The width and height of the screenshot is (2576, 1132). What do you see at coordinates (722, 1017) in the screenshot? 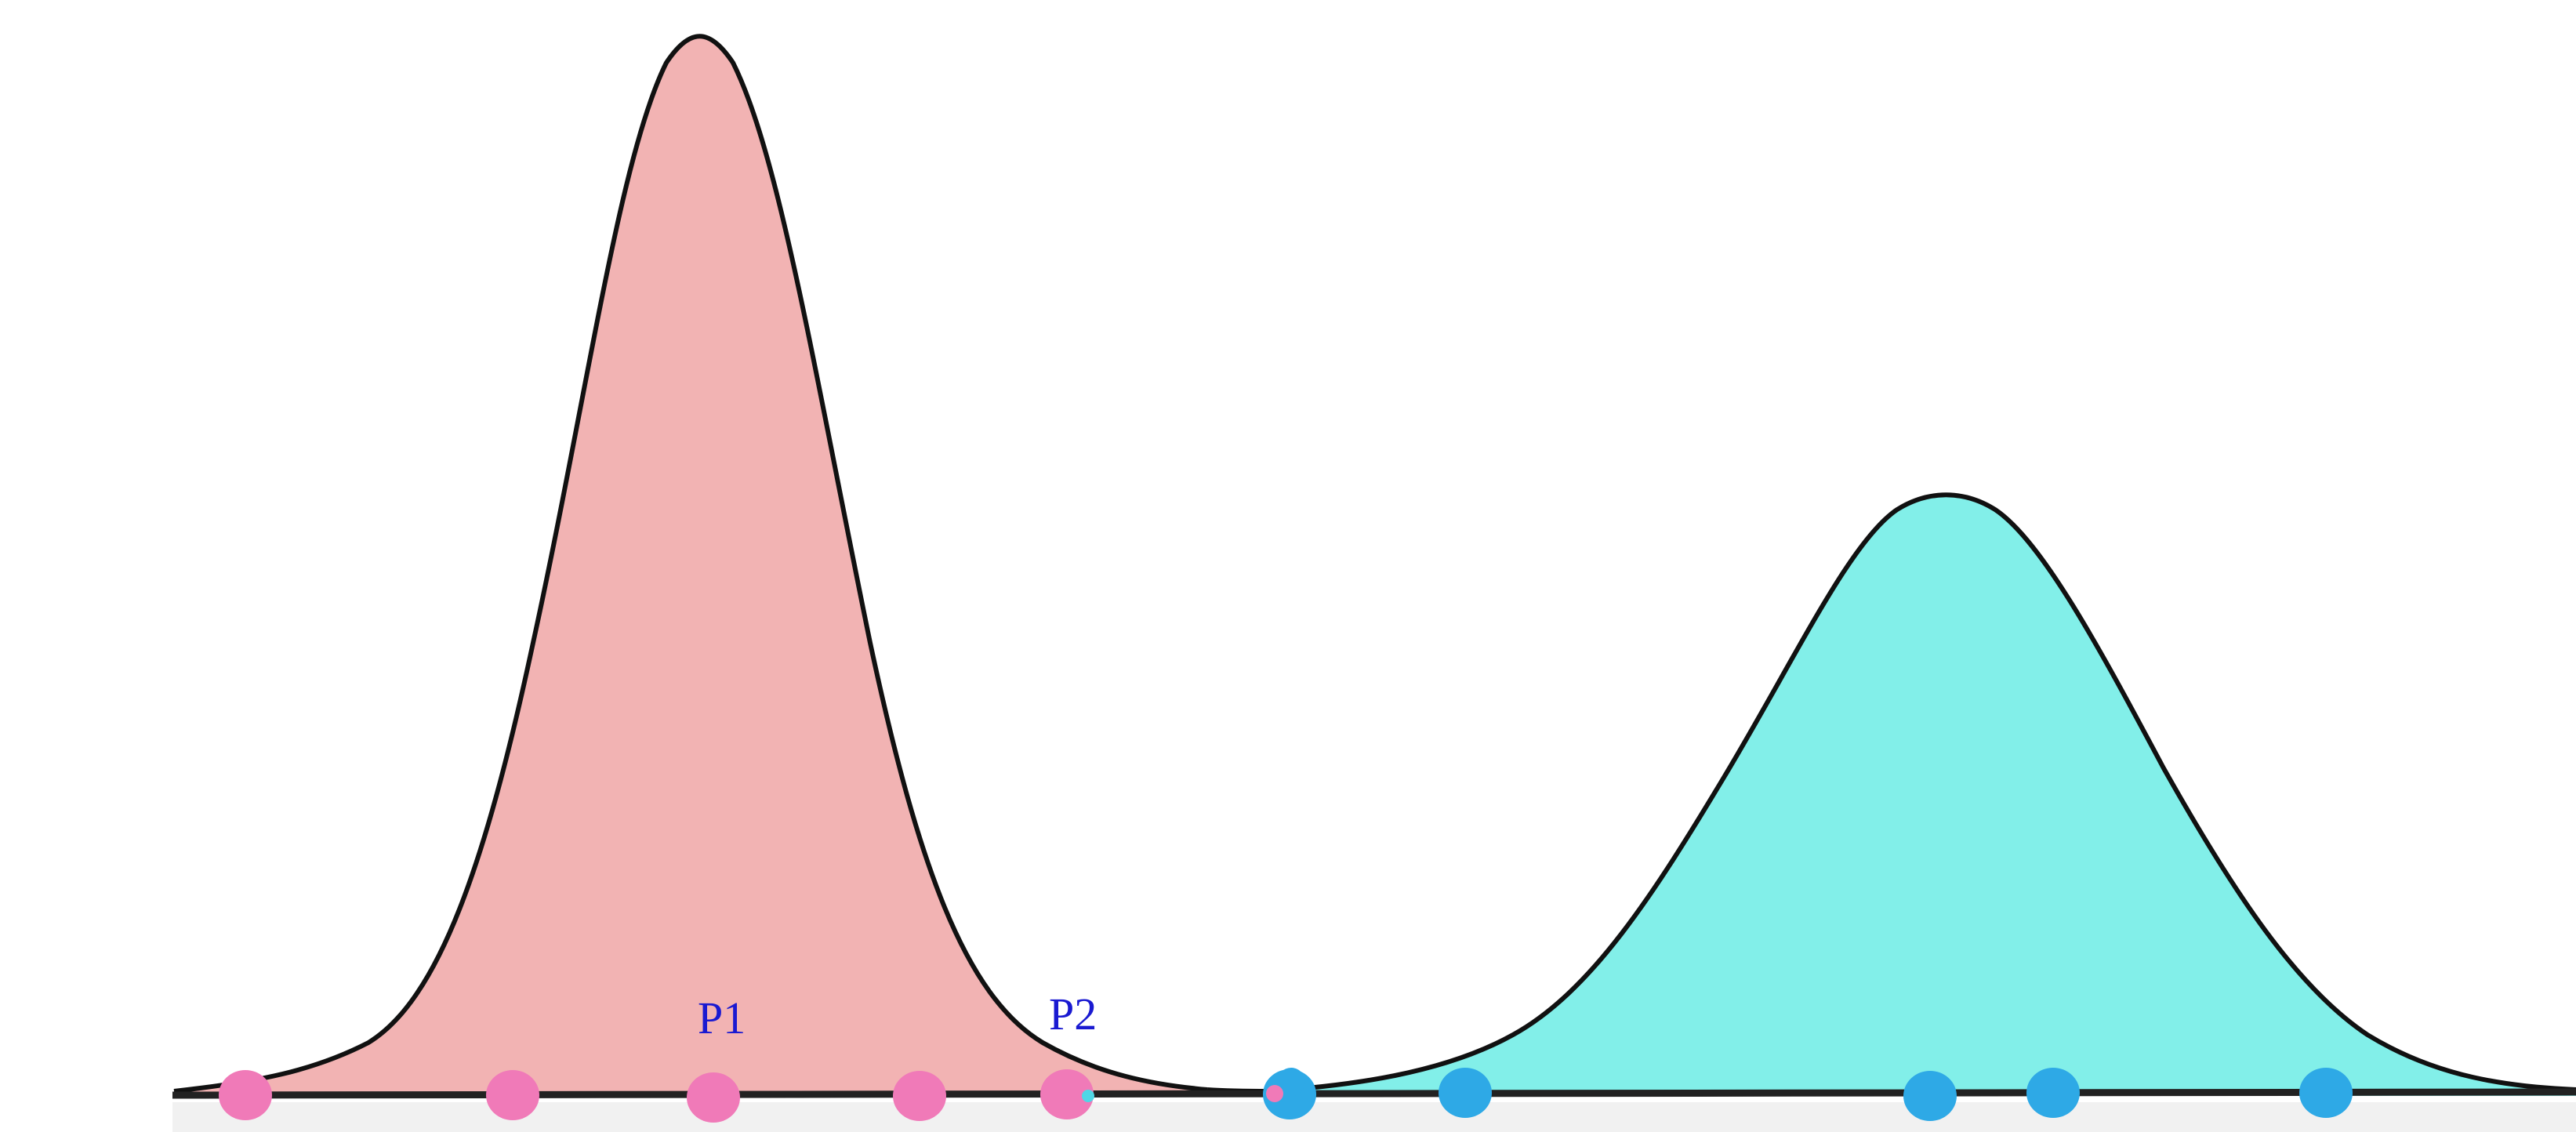
I see `p1-label: P1` at bounding box center [722, 1017].